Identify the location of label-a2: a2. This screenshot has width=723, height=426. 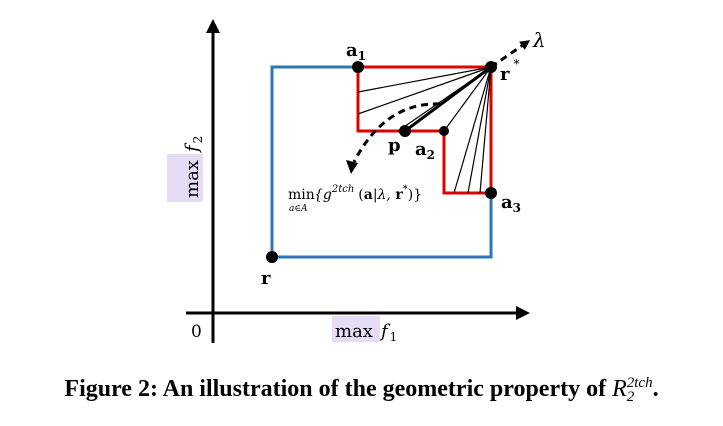
(425, 150).